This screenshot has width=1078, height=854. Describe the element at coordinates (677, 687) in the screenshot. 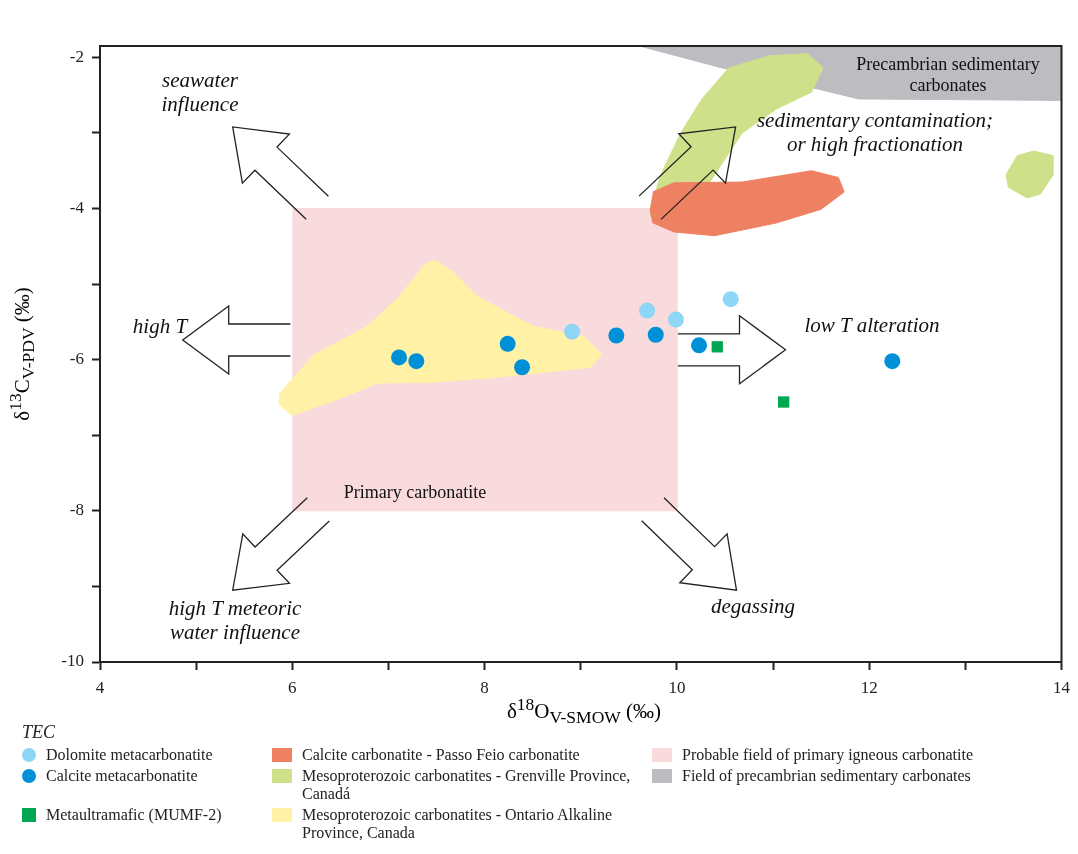

I see `x-tick-label: 10` at that location.